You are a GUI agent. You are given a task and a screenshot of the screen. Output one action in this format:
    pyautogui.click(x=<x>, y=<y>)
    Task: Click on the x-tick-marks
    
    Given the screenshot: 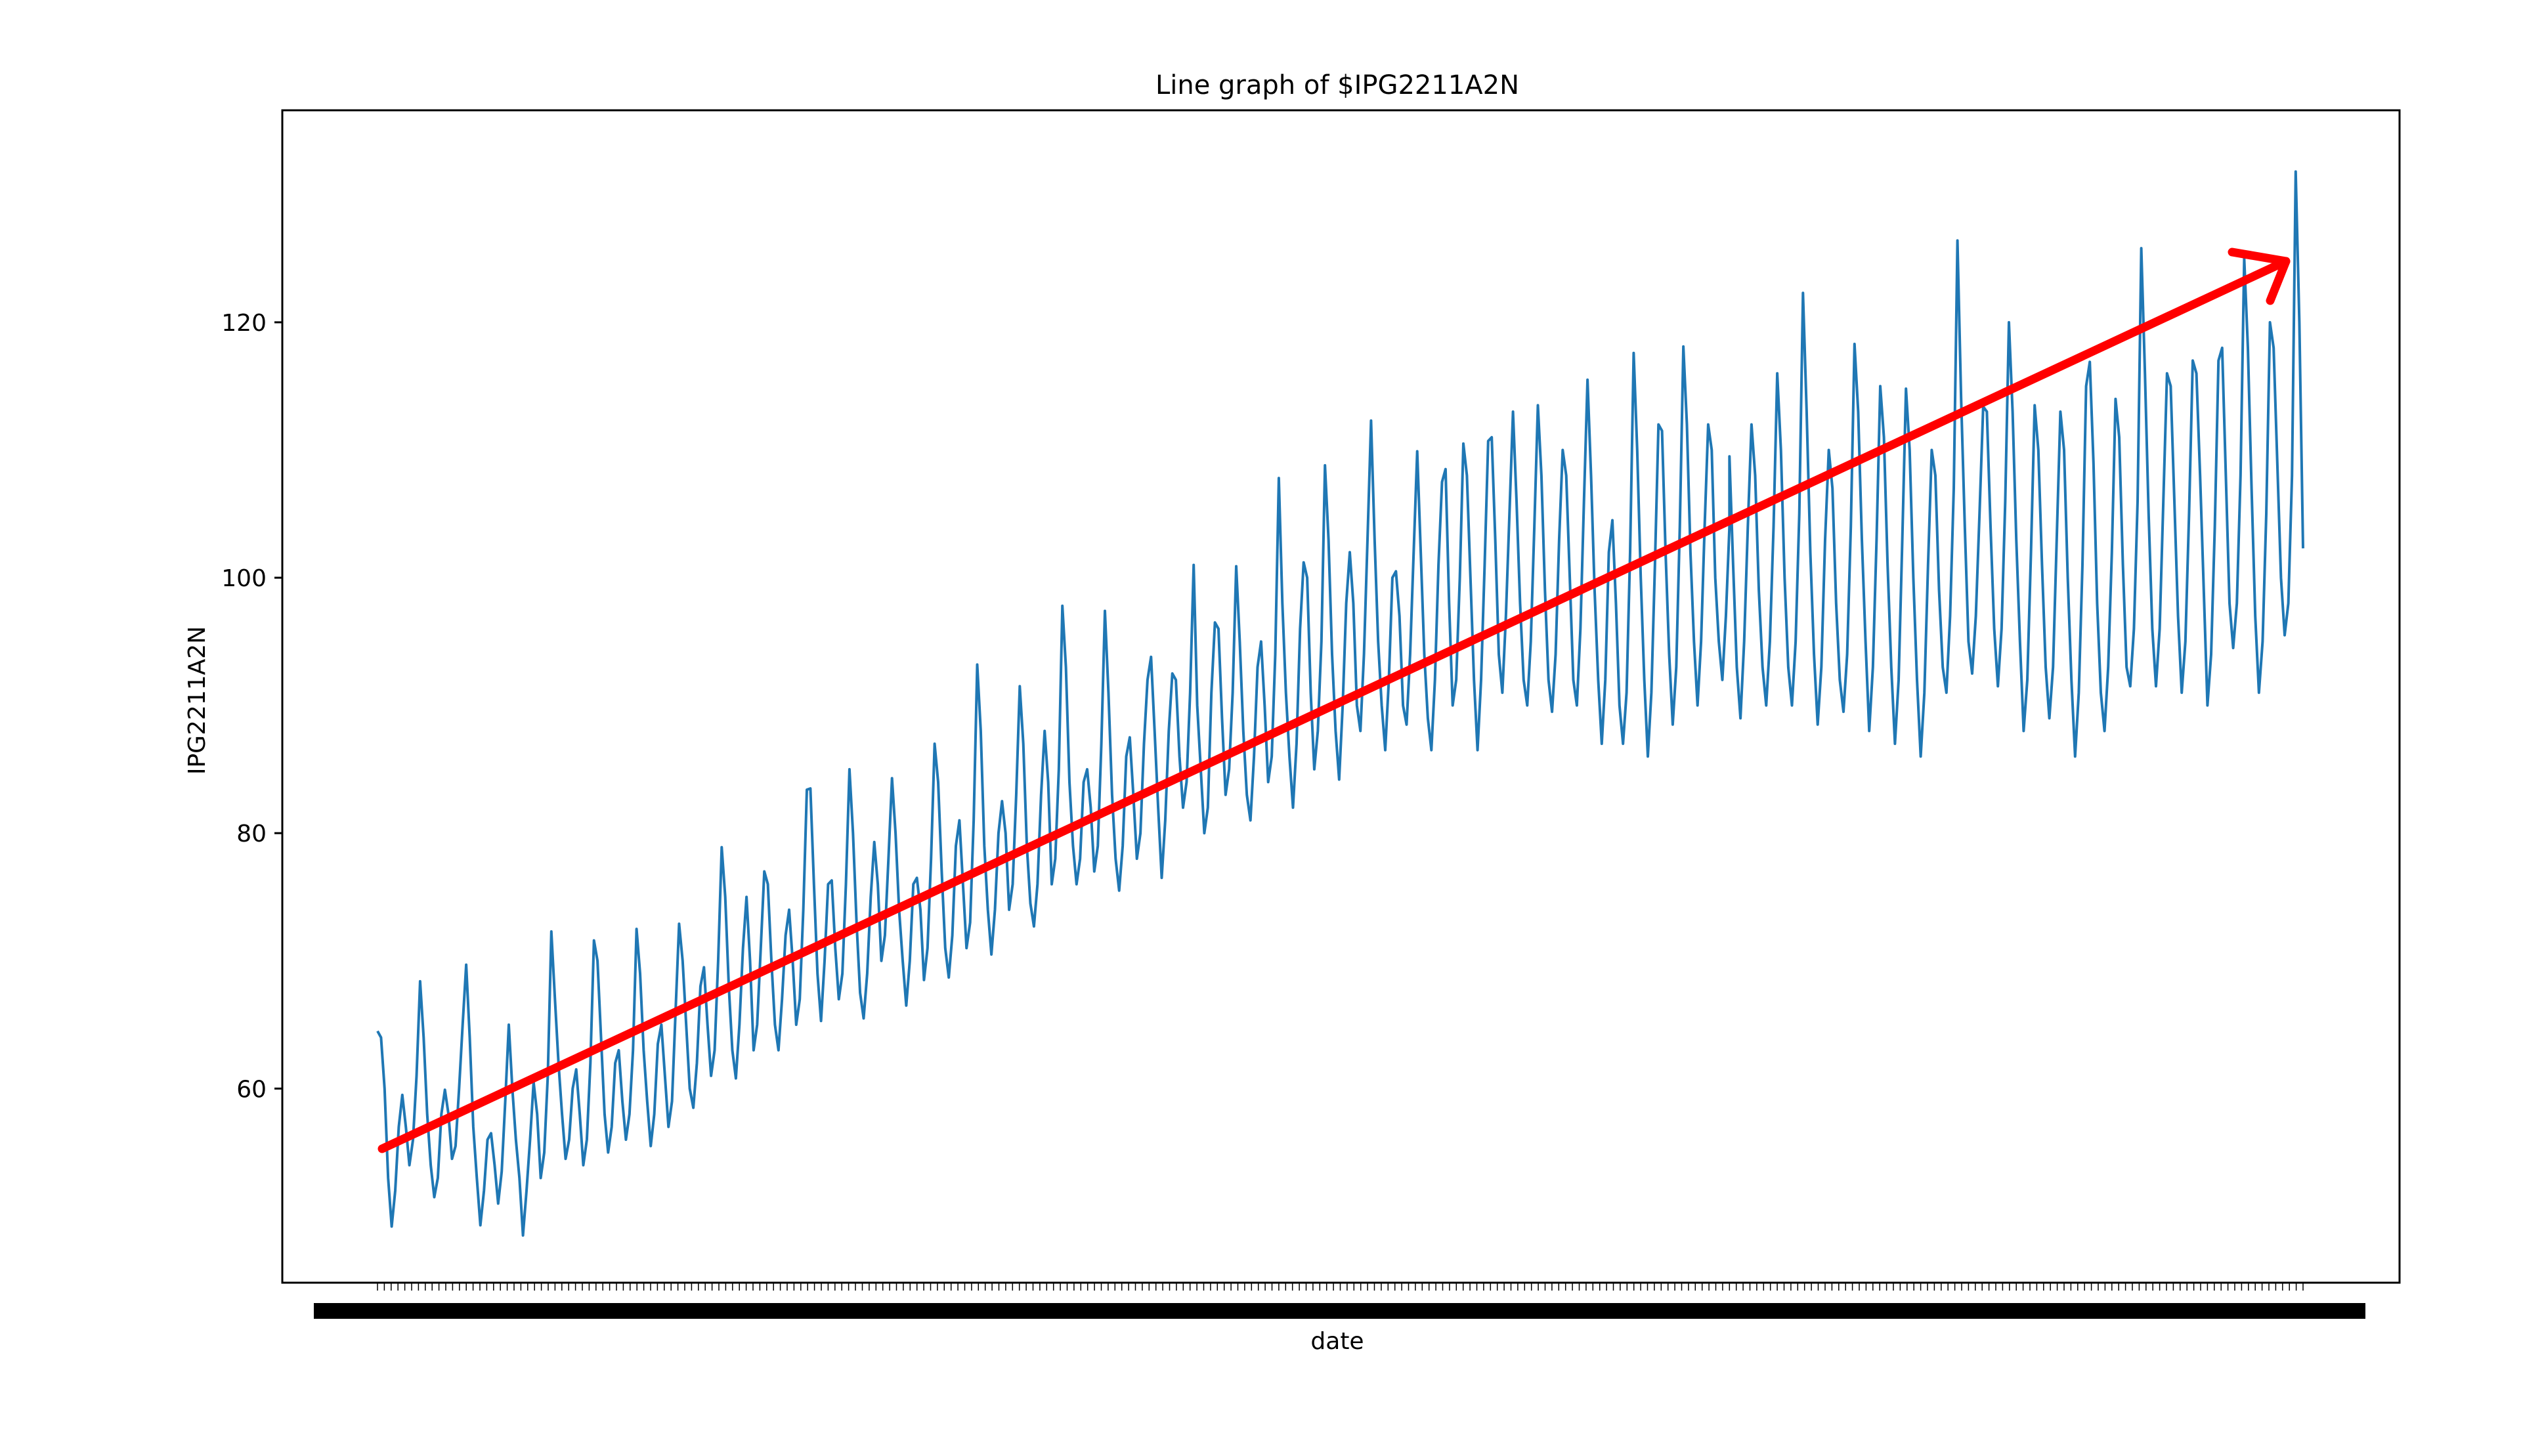 What is the action you would take?
    pyautogui.click(x=1340, y=1287)
    